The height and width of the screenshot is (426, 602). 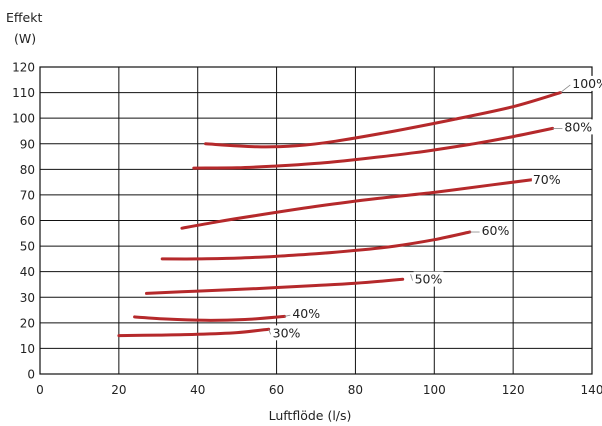 I want to click on series-label-40pct: 40%, so click(x=306, y=313).